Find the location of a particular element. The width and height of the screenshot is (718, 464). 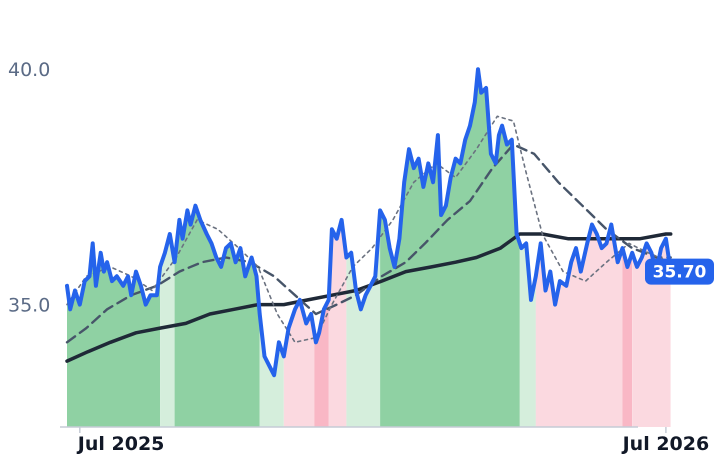

x-axis-ticks: Jul 2025 Jul 2026 is located at coordinates (392, 441).